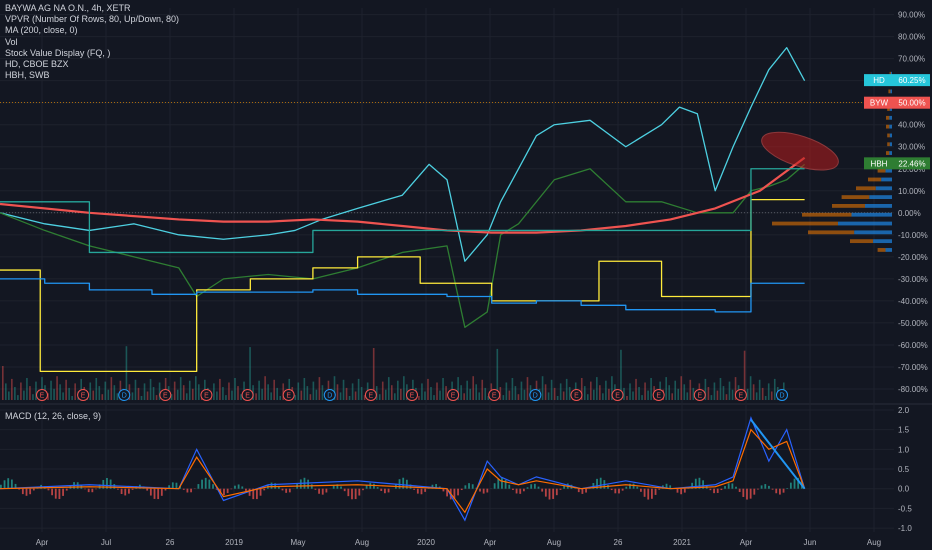  I want to click on tag-value-box, so click(912, 163).